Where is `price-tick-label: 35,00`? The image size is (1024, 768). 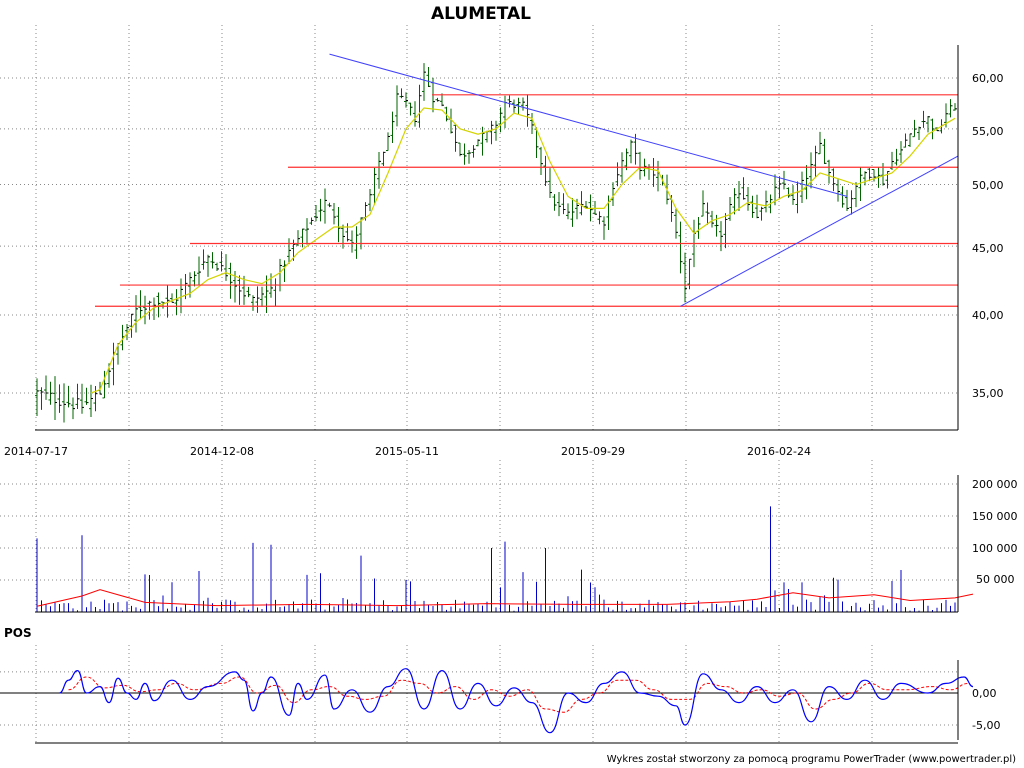 price-tick-label: 35,00 is located at coordinates (988, 393).